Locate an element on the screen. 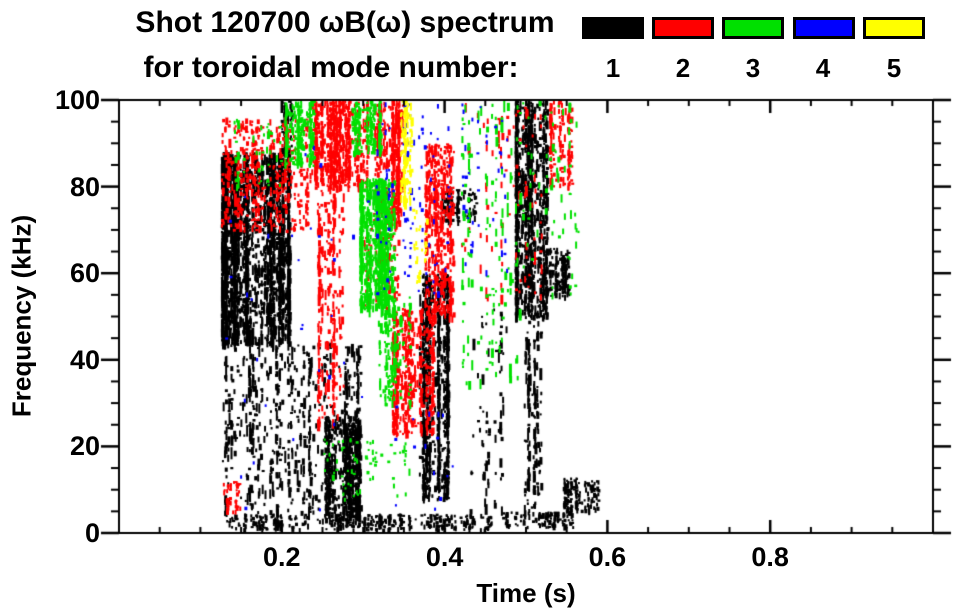  x-tick-label-0.6: 0.6 is located at coordinates (607, 557).